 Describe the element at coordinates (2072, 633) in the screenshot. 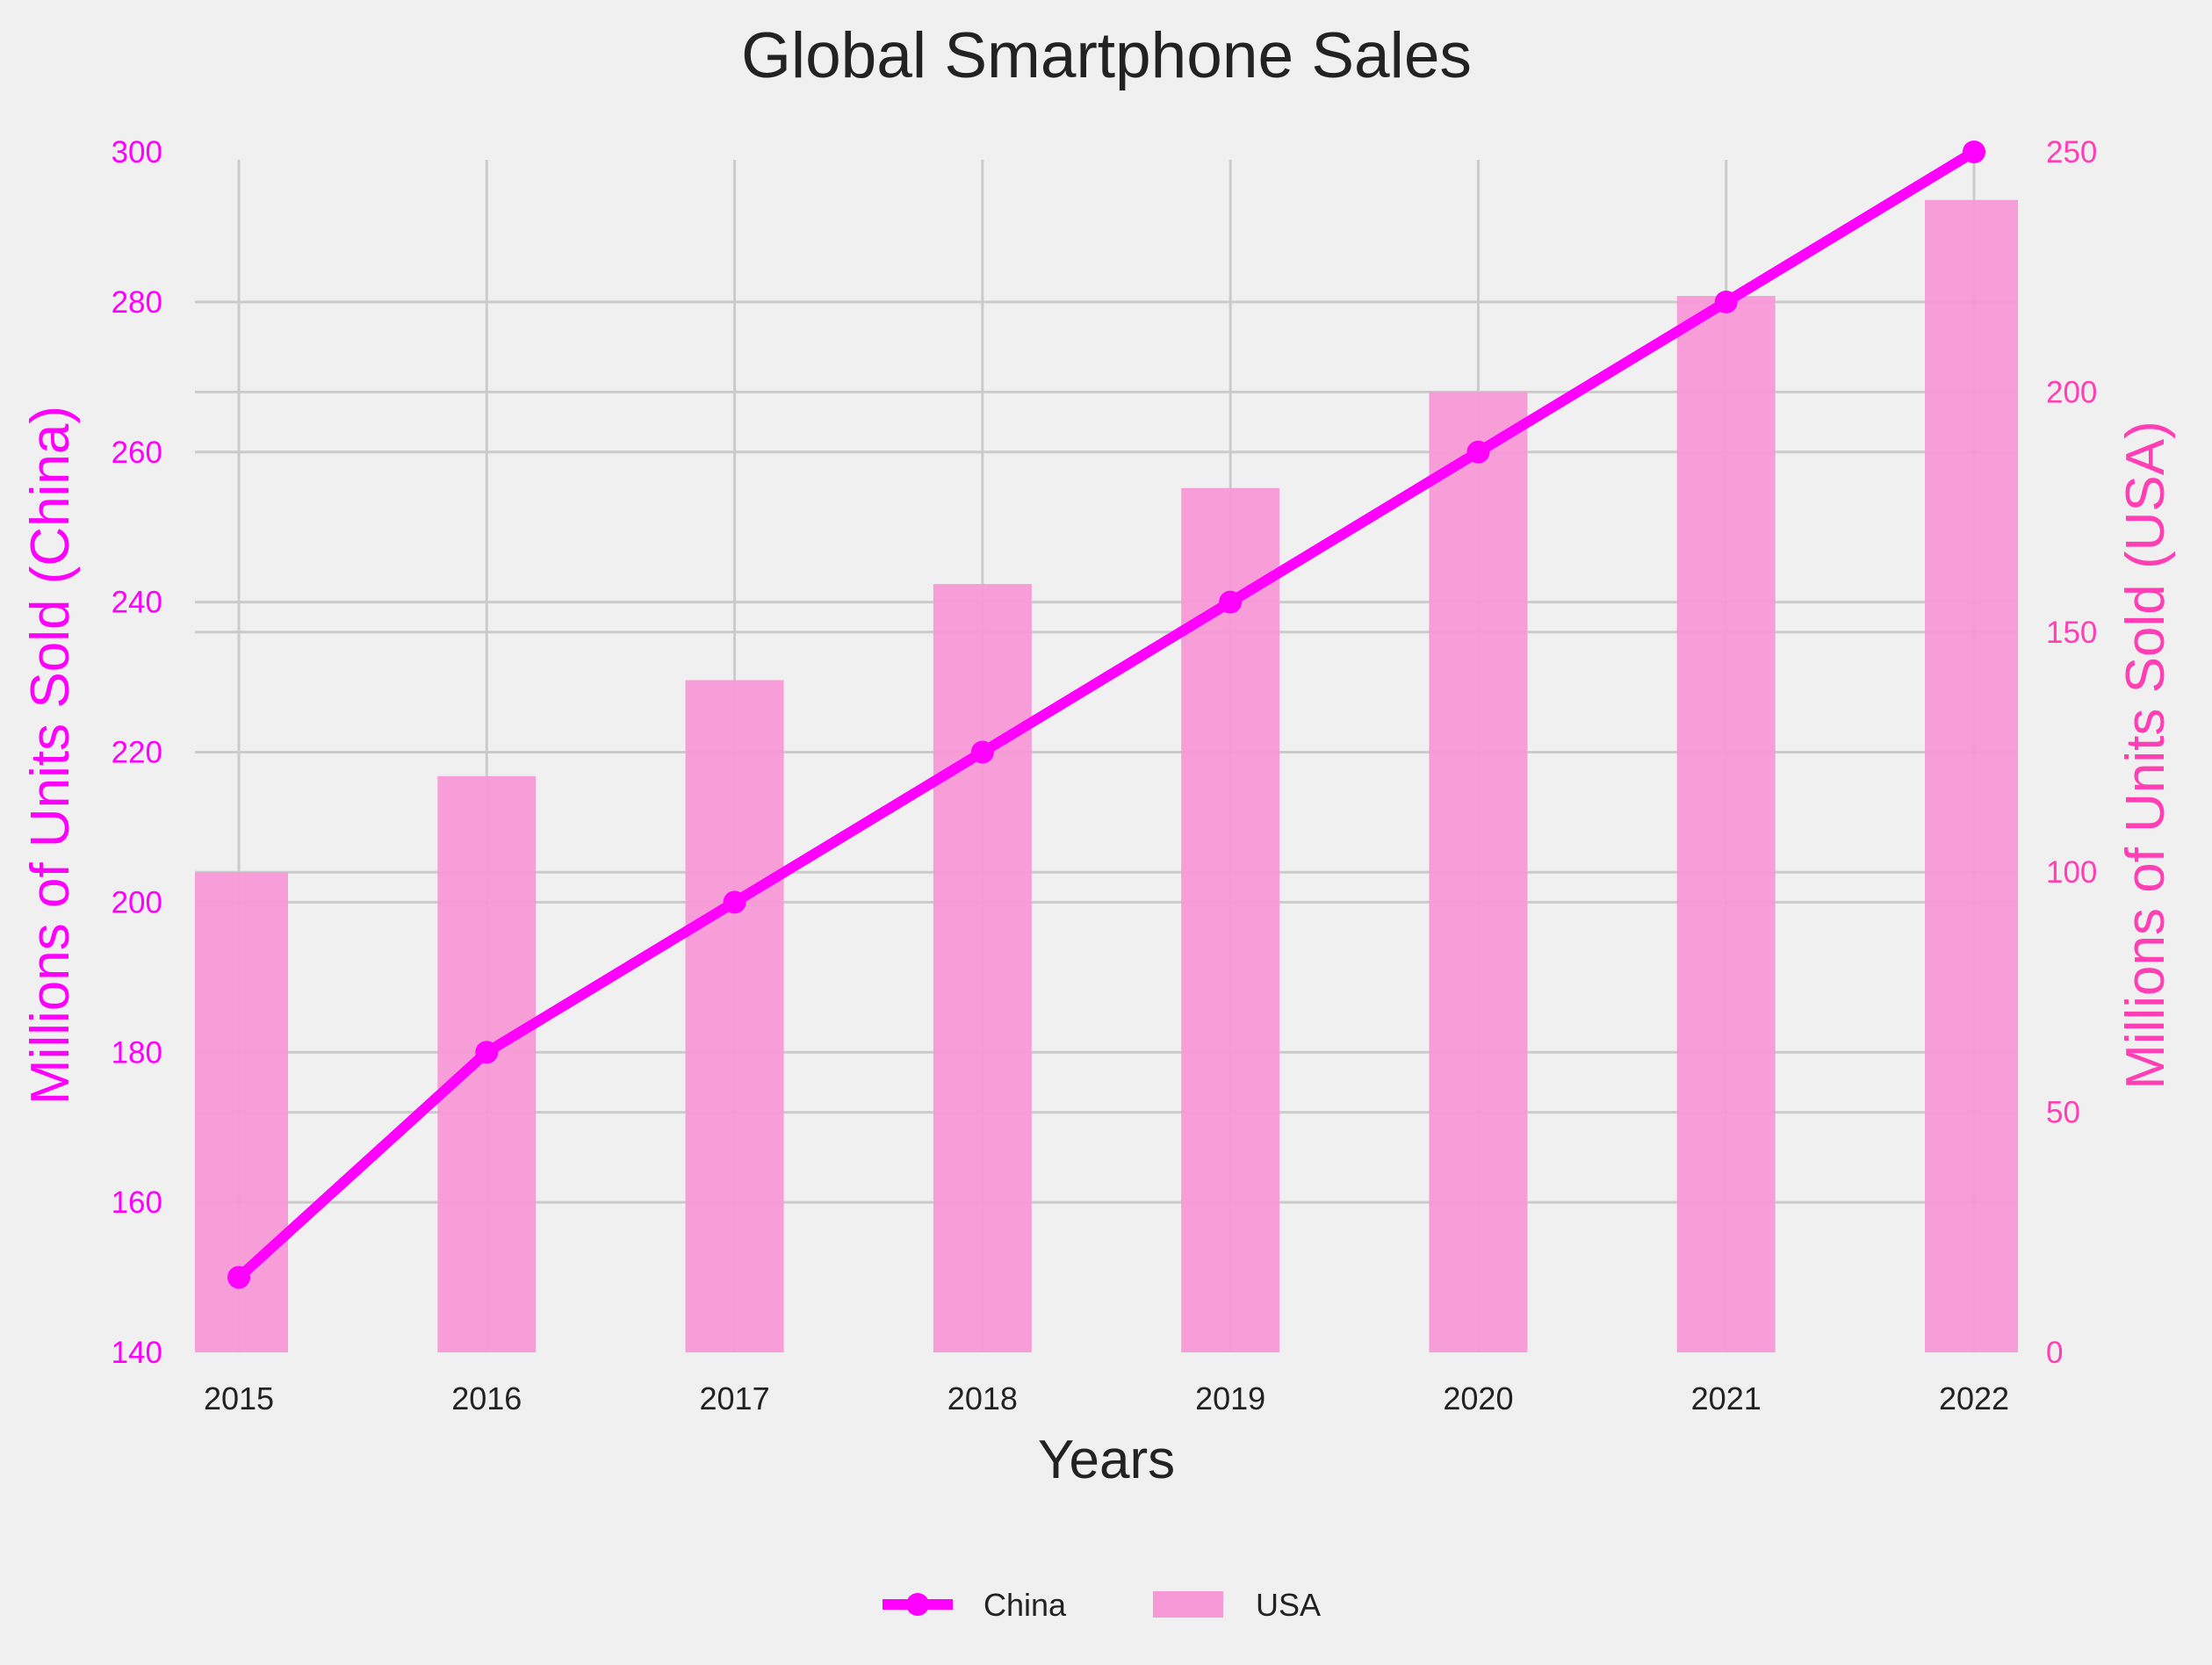

I see `right-y-tick-label: 150` at that location.